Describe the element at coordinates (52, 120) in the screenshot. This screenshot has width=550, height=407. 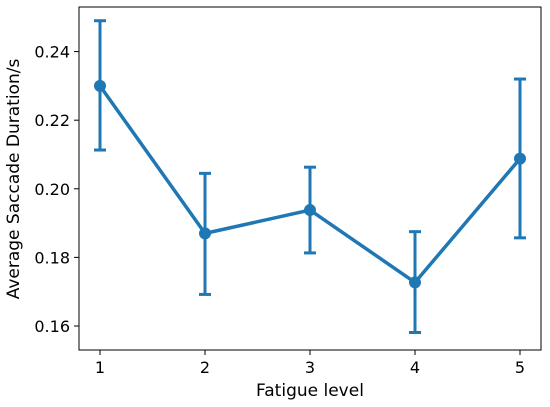
I see `y-tick-label: 0.22` at that location.